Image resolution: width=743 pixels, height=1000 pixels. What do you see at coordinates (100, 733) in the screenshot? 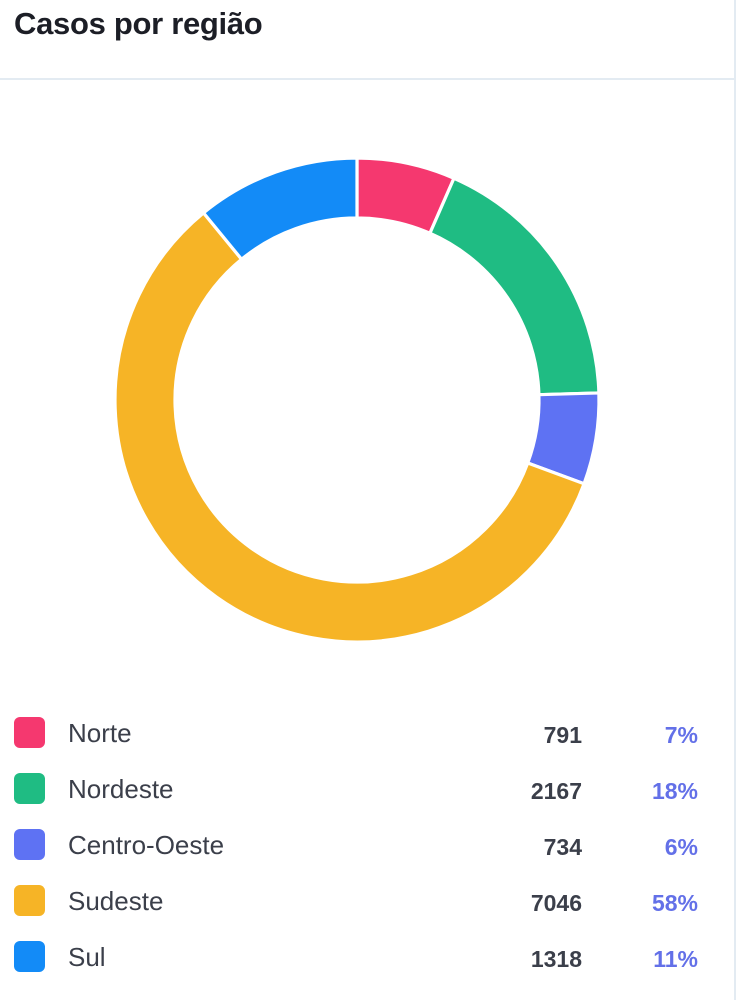
I see `legend-label: Norte` at bounding box center [100, 733].